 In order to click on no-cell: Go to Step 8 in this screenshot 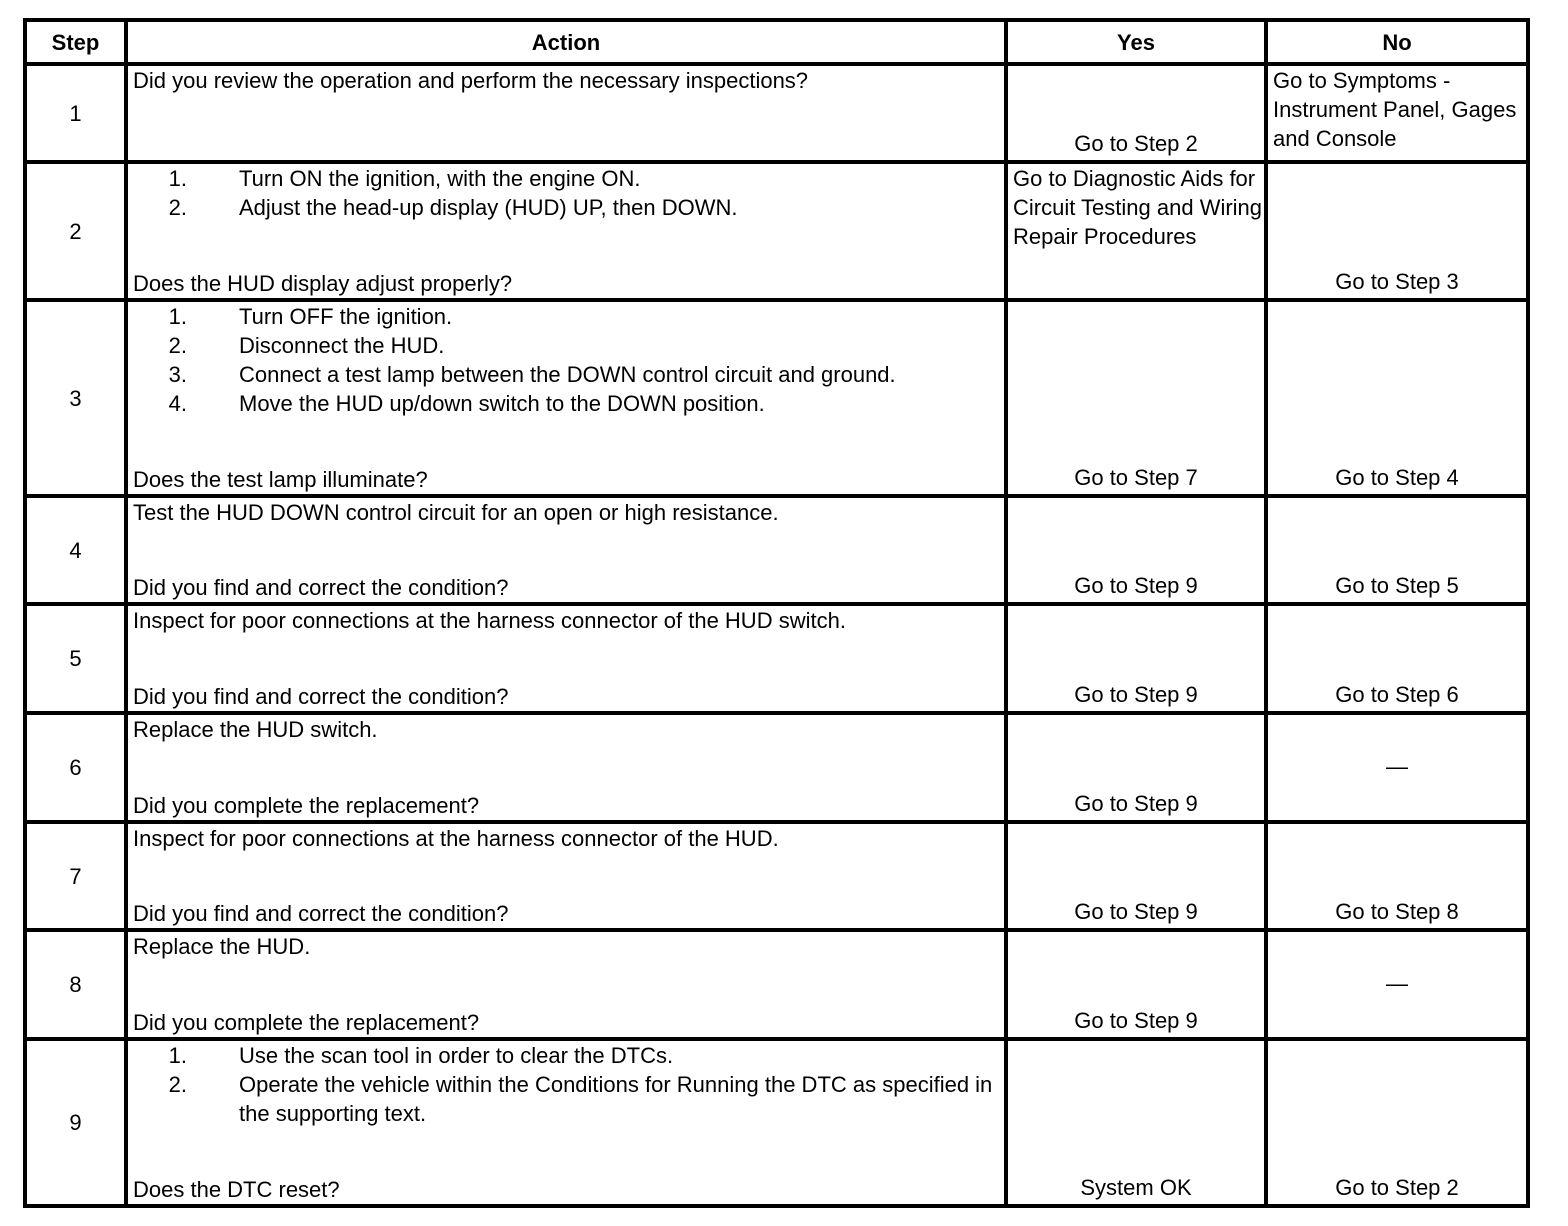, I will do `click(1397, 876)`.